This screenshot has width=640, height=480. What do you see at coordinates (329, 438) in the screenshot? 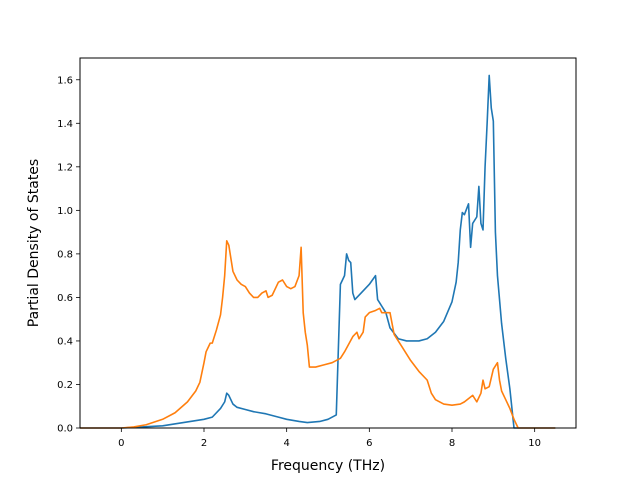
I see `x-axis-ticks: 0 2 4 6 8 10` at bounding box center [329, 438].